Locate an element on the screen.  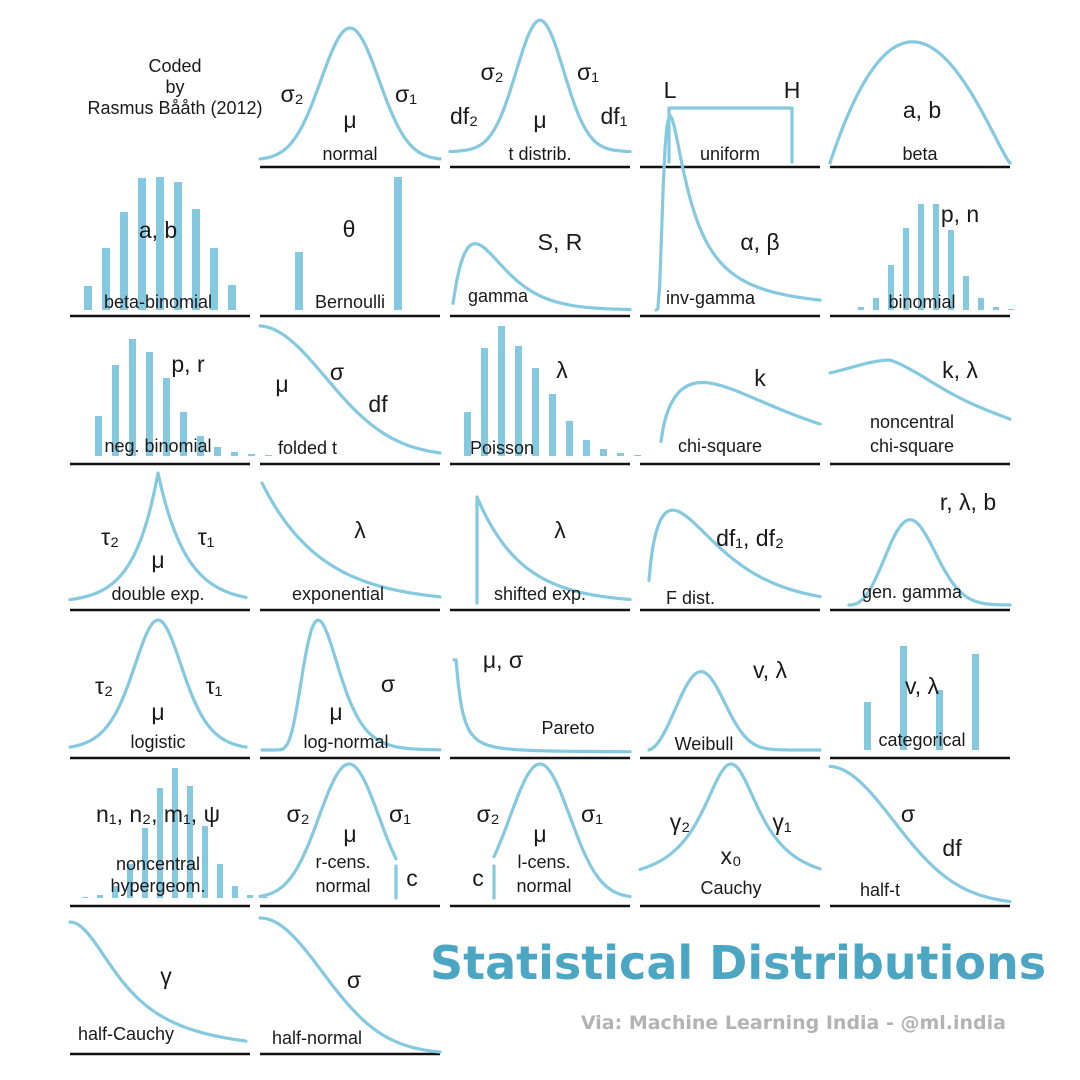
invgamma-param: α, β is located at coordinates (759, 242).